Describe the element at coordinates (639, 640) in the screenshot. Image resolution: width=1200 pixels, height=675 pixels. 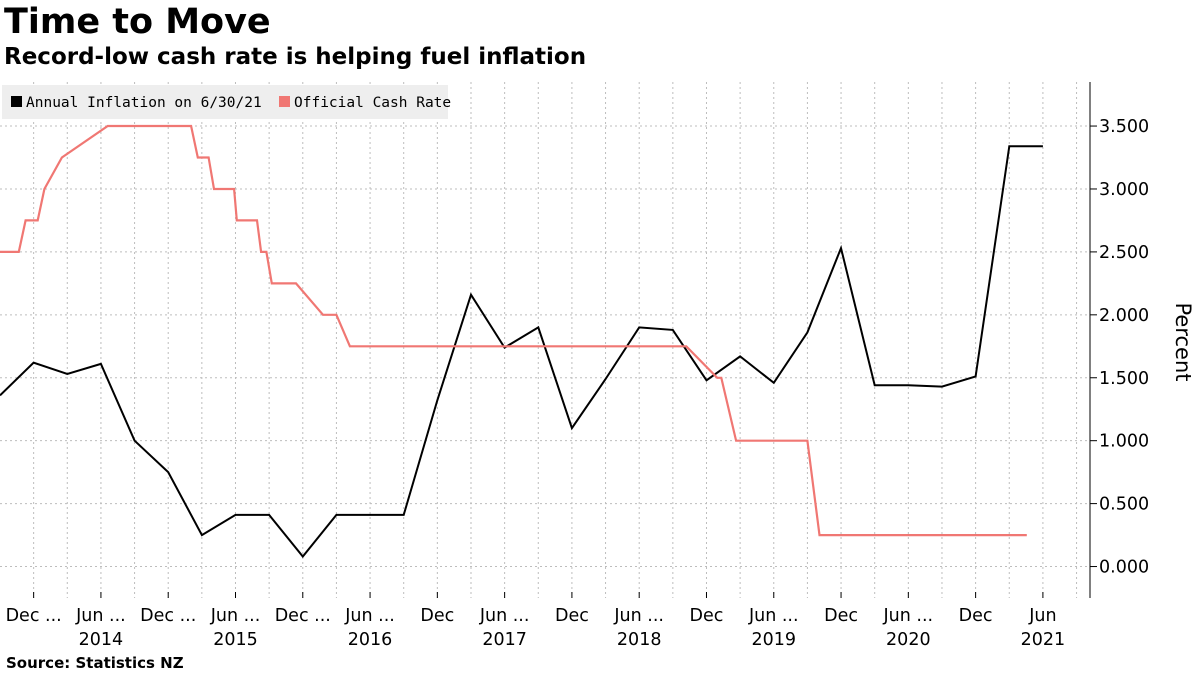
I see `x-tick-year-label: 2018` at that location.